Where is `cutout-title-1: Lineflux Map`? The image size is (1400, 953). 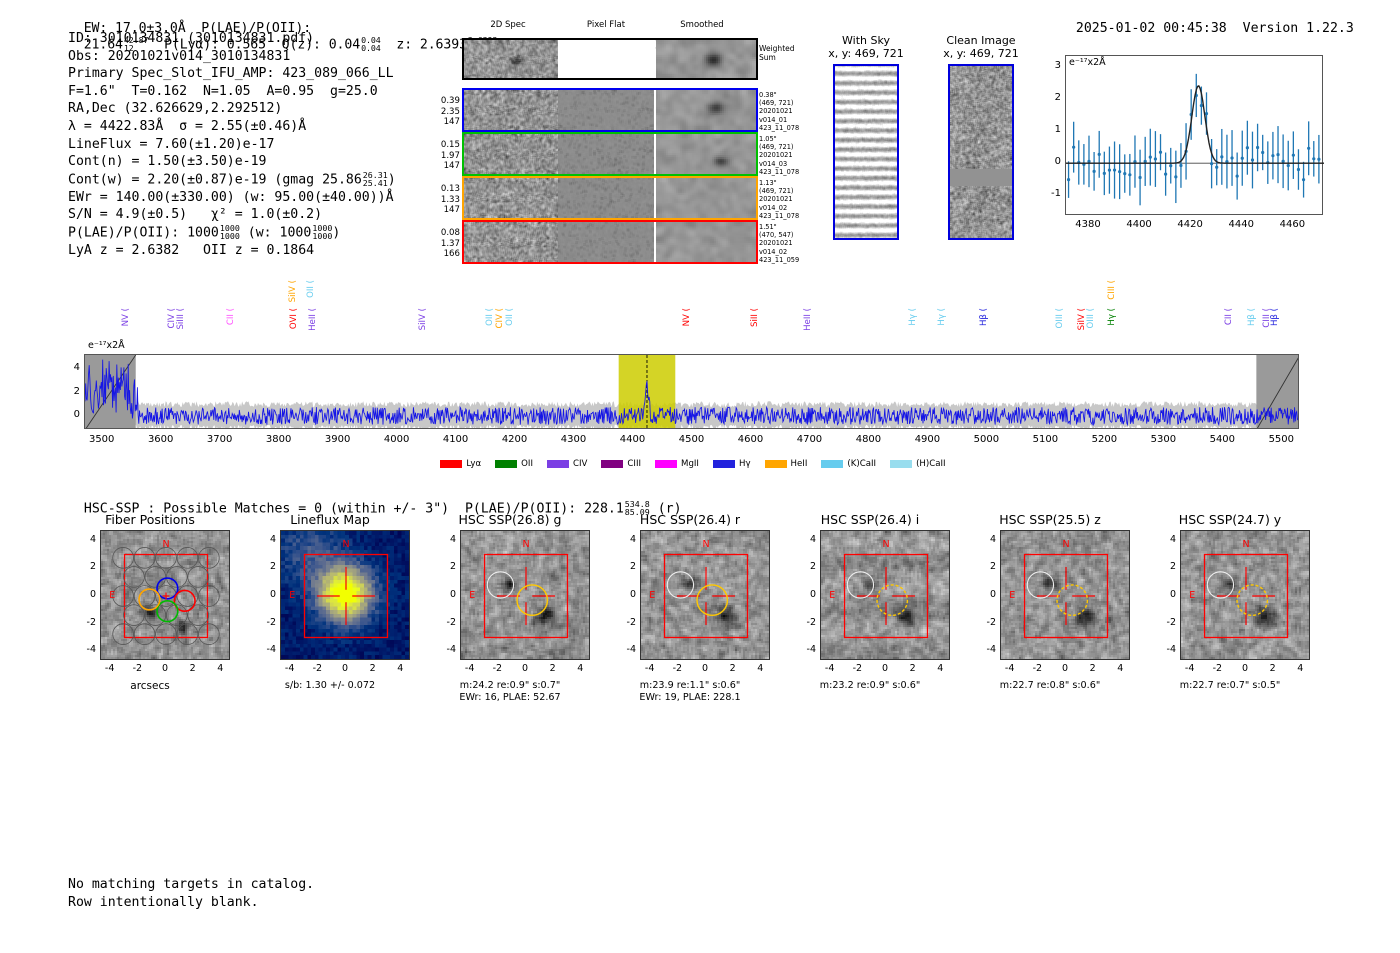 cutout-title-1: Lineflux Map is located at coordinates (330, 519).